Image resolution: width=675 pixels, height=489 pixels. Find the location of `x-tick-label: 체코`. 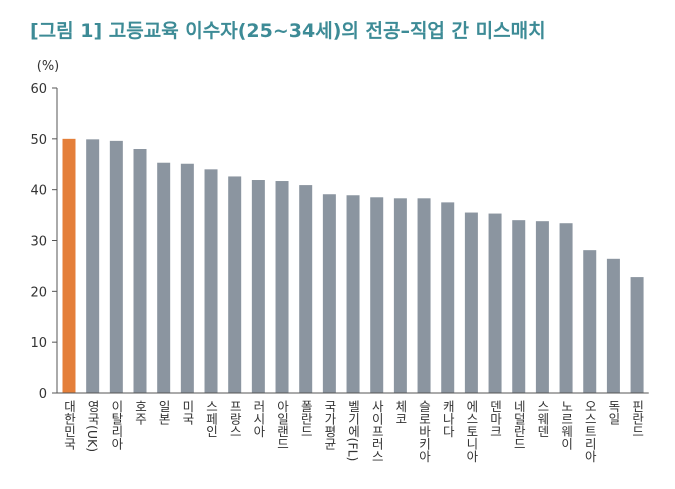

x-tick-label: 체코 is located at coordinates (400, 412).